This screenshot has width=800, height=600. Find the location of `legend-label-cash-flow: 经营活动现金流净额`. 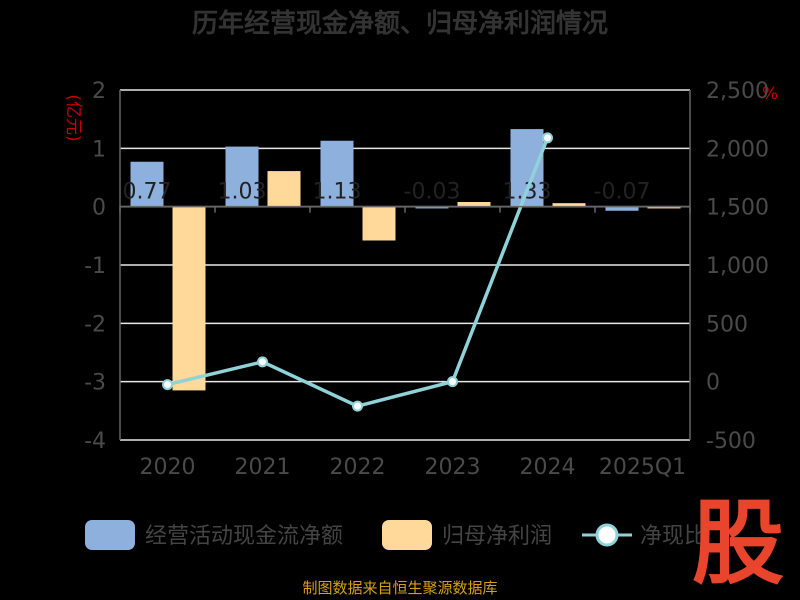

legend-label-cash-flow: 经营活动现金流净额 is located at coordinates (244, 536).